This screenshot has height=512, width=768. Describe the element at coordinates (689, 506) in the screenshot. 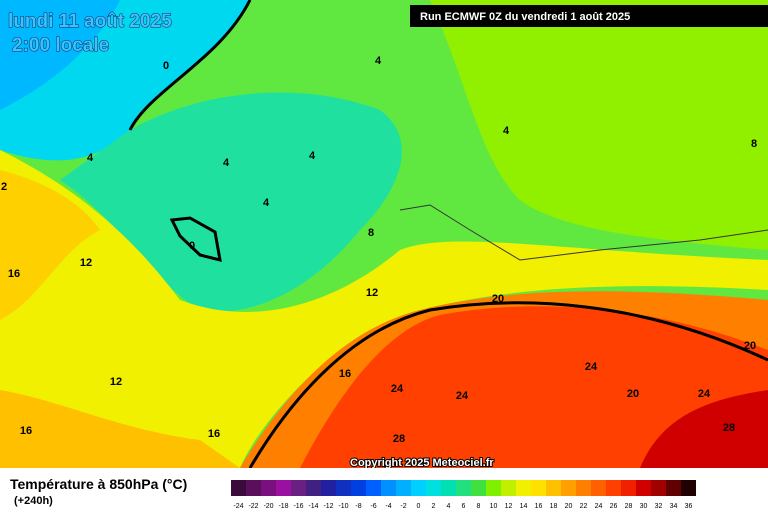

I see `scale-tick: 36` at that location.